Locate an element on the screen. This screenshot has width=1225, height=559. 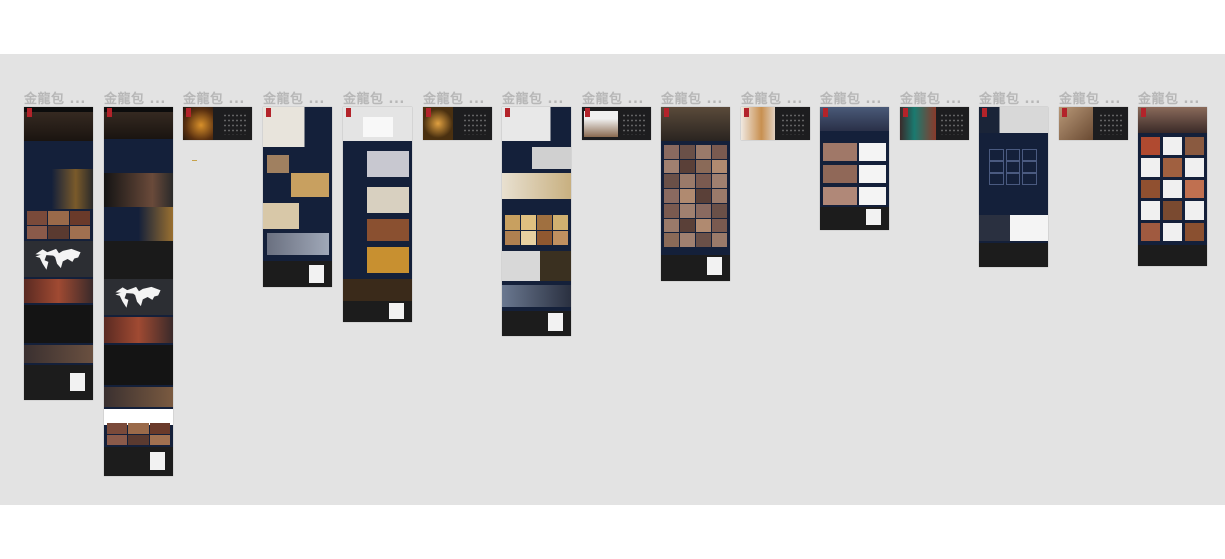
store-list is located at coordinates (1013, 167).